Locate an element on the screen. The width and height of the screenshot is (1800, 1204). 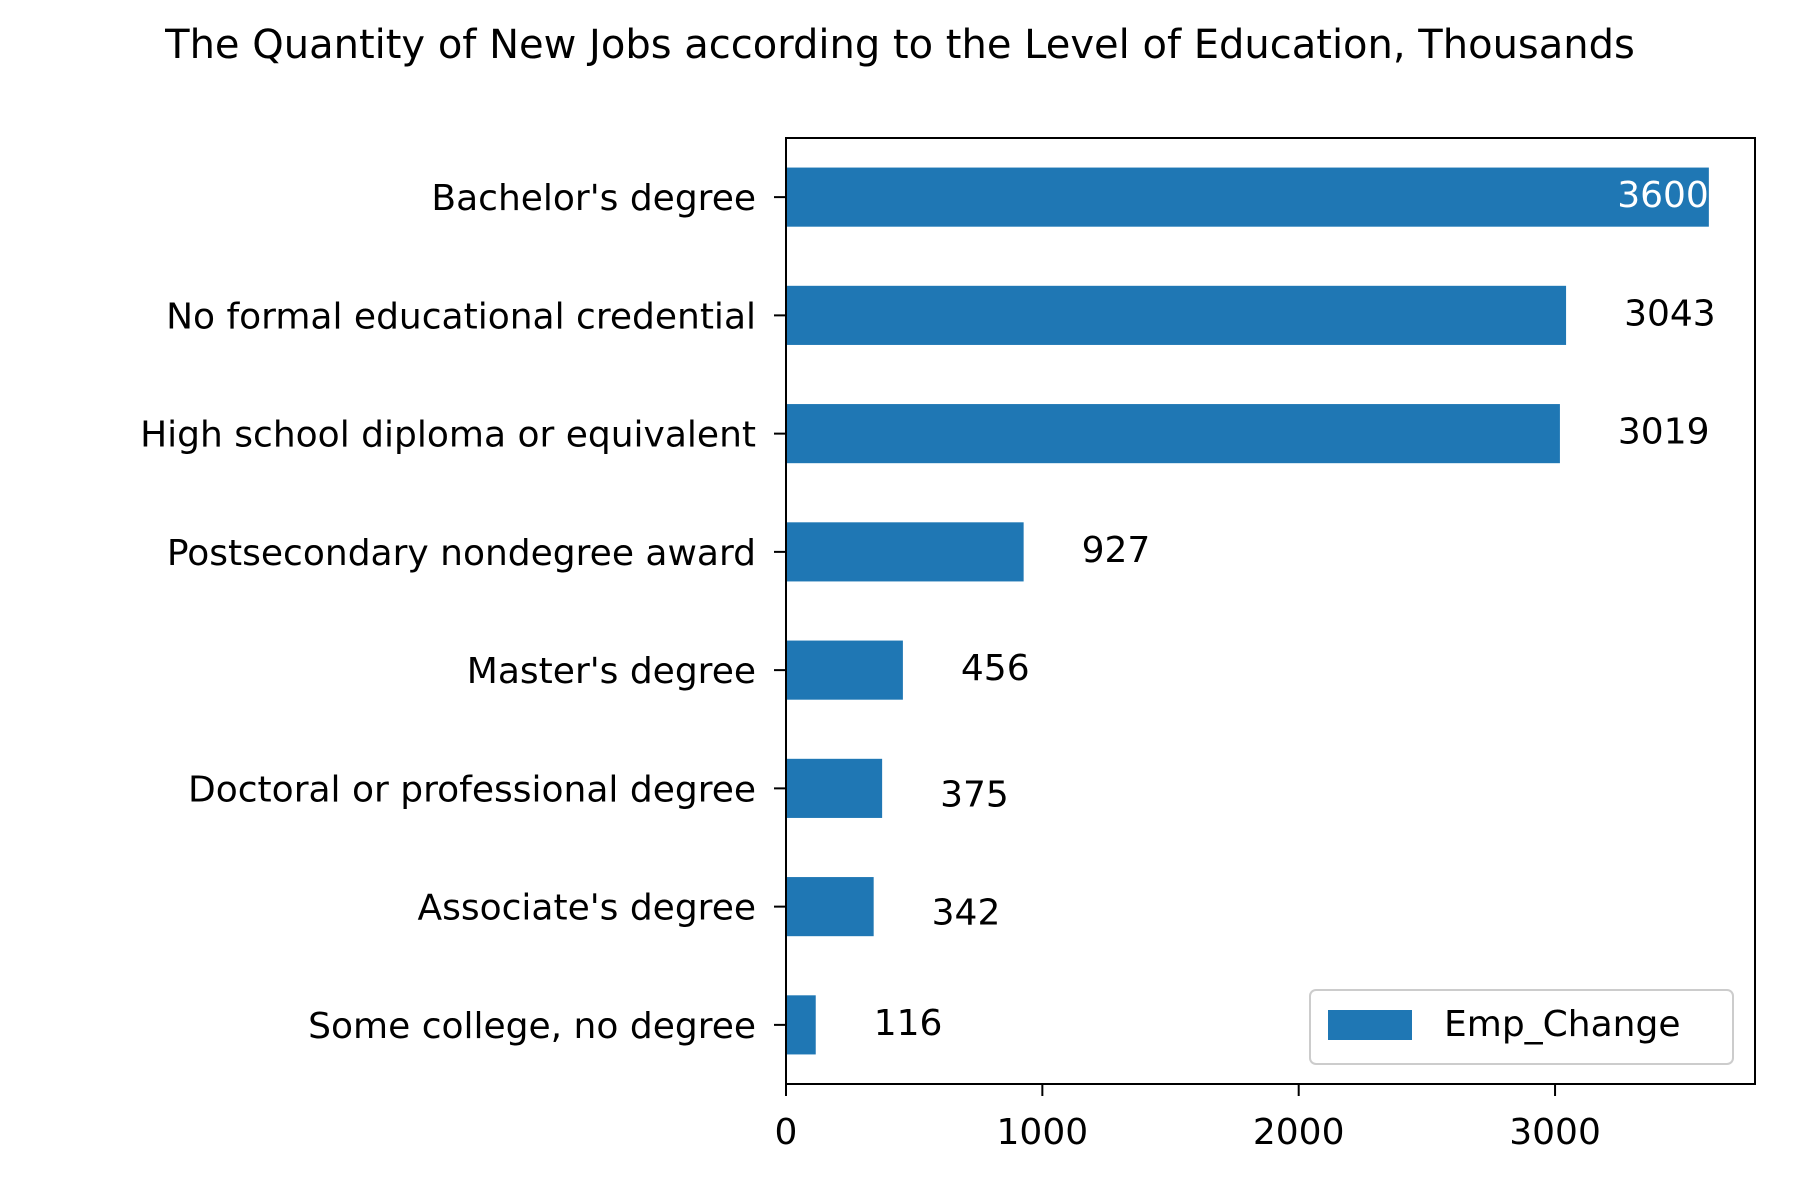
y-tick-label: Bachelor's degree is located at coordinates (593, 198).